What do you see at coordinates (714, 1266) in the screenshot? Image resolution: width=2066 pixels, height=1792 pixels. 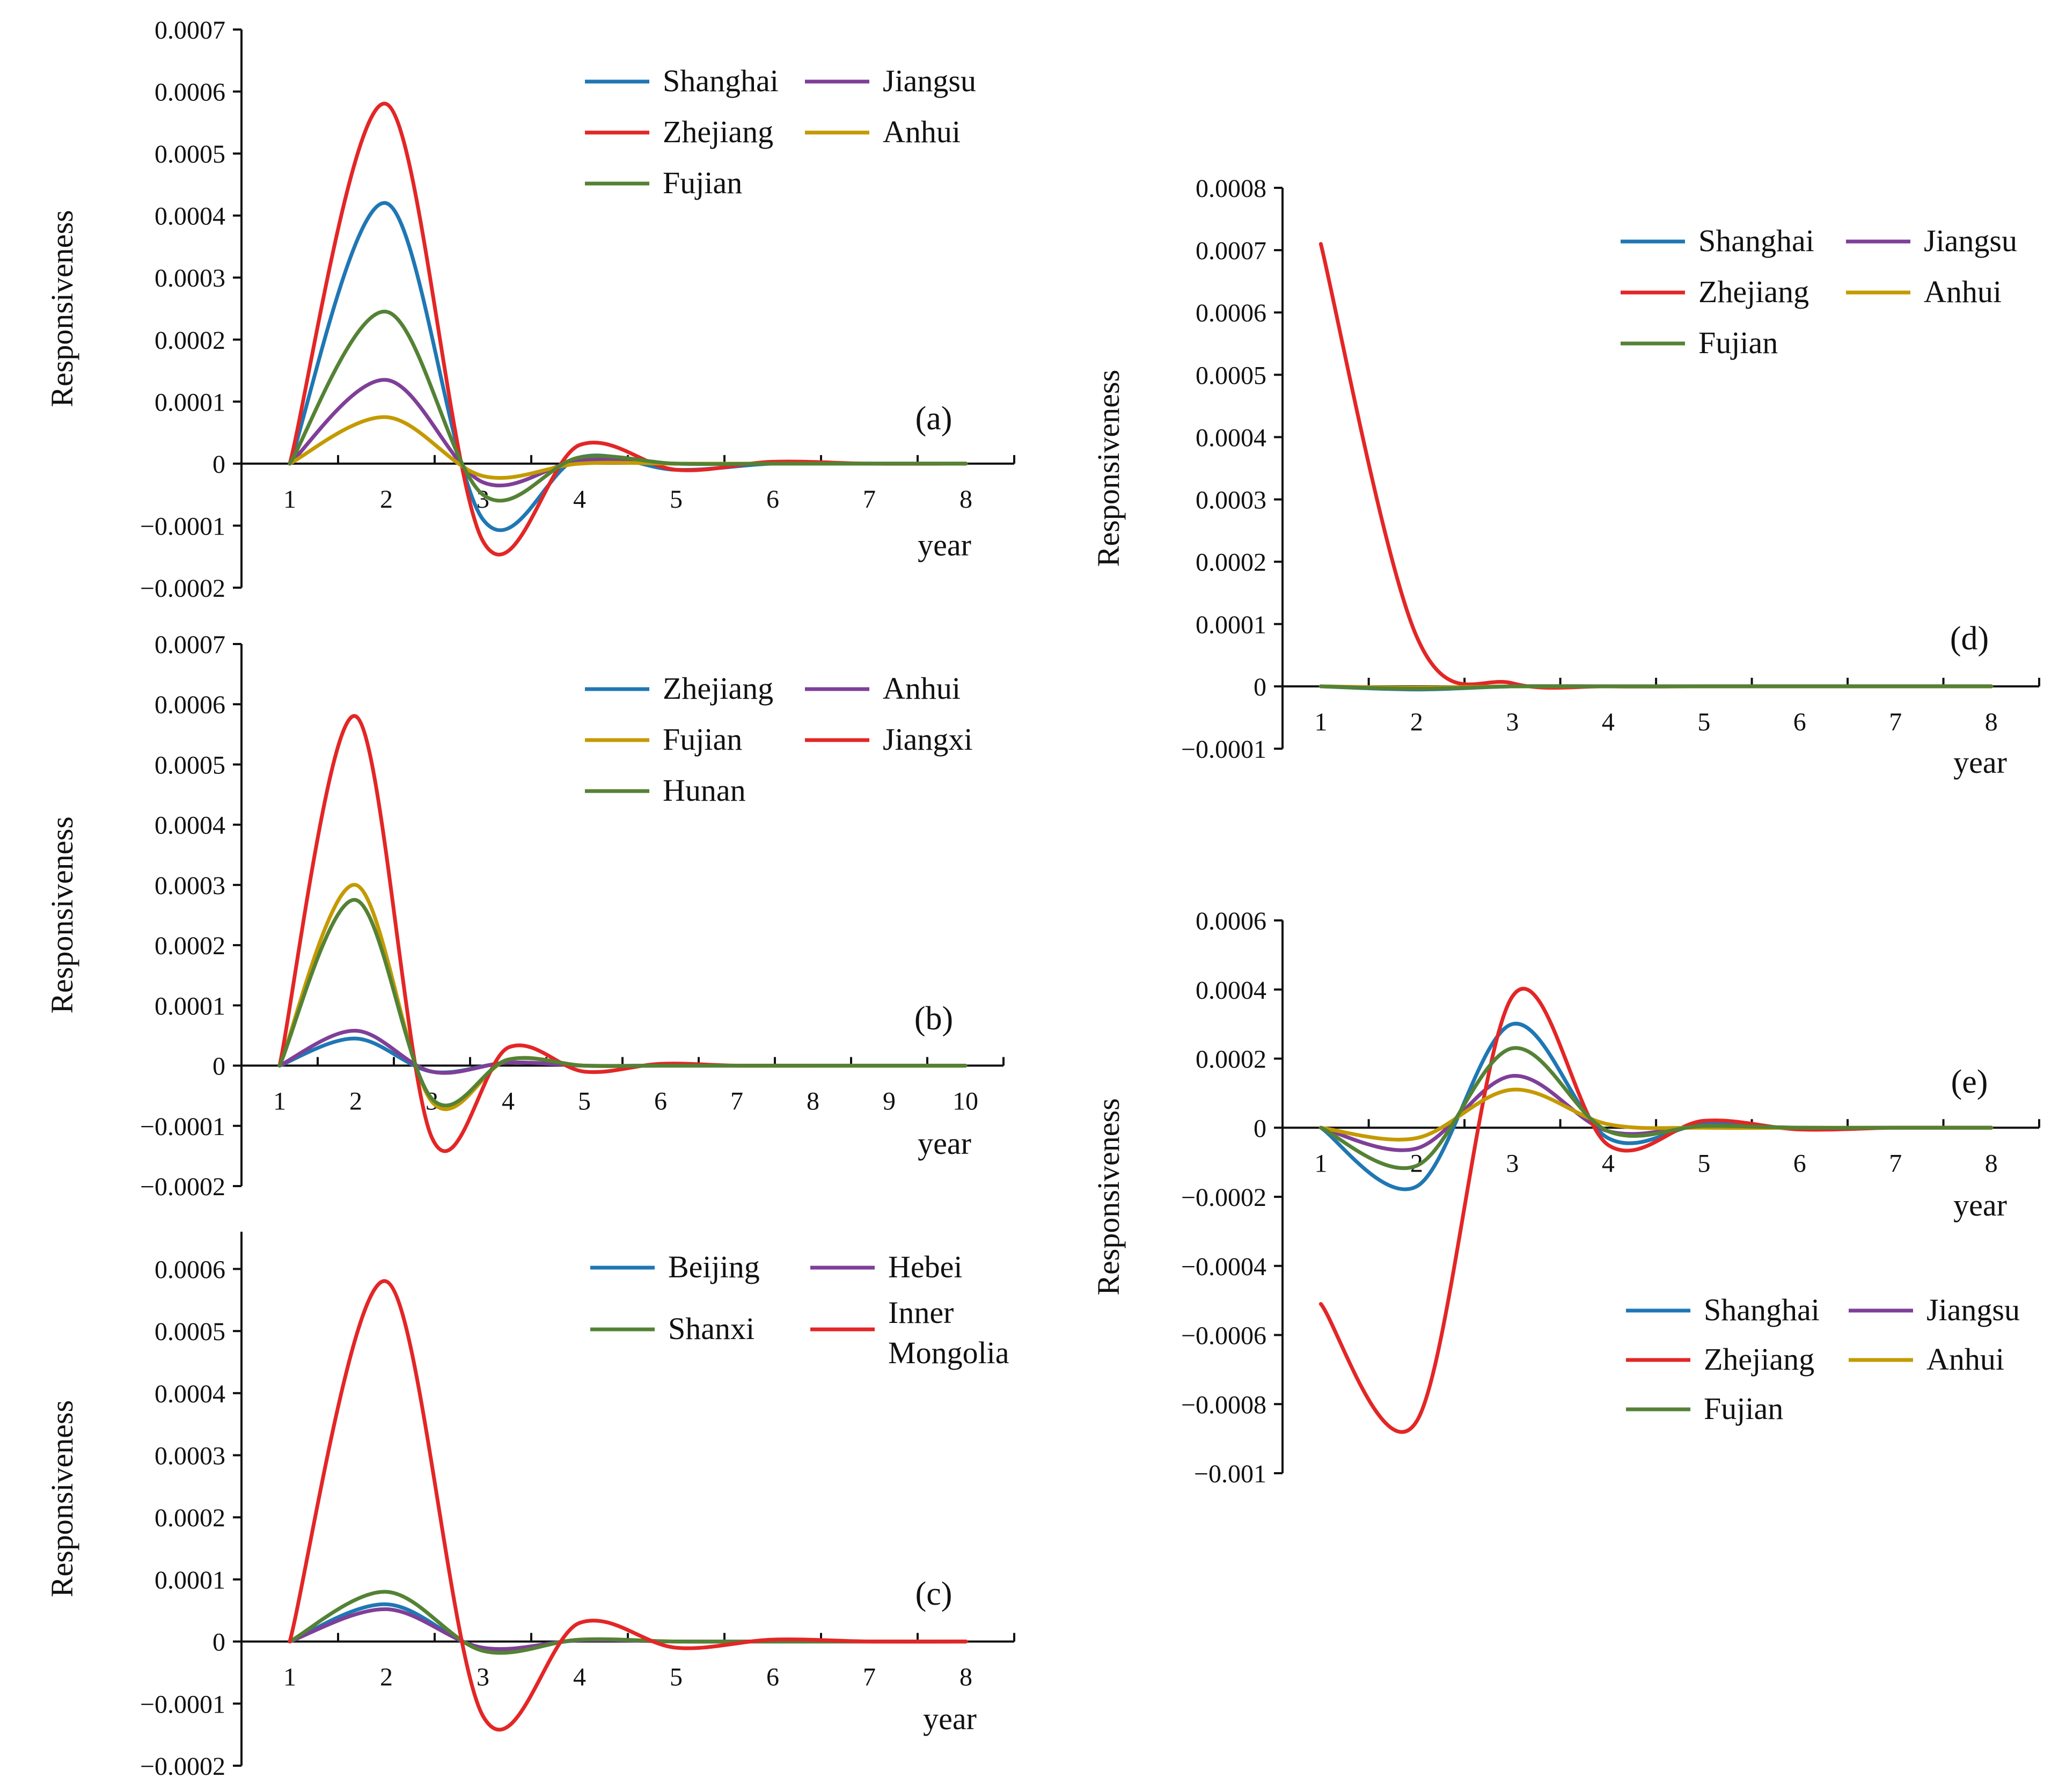 I see `legend-label: Beijing` at bounding box center [714, 1266].